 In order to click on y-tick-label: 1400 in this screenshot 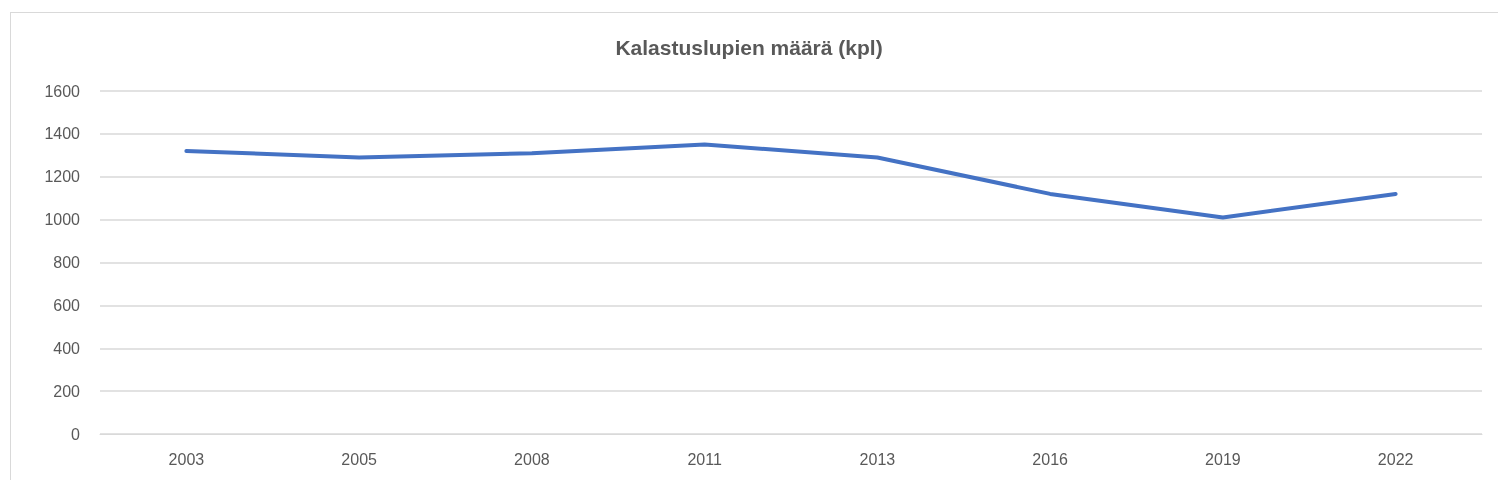, I will do `click(62, 134)`.